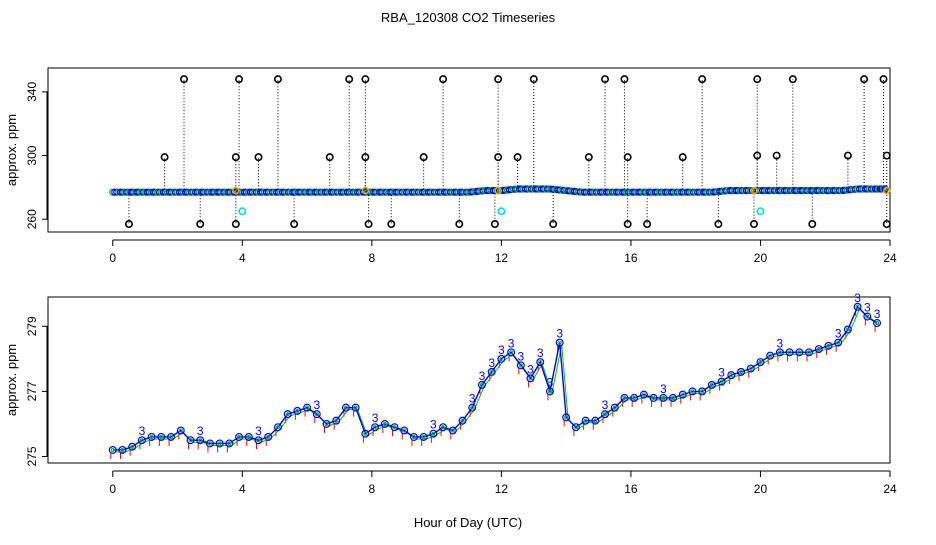 Image resolution: width=936 pixels, height=545 pixels. I want to click on top-x-tick-label: 20, so click(761, 258).